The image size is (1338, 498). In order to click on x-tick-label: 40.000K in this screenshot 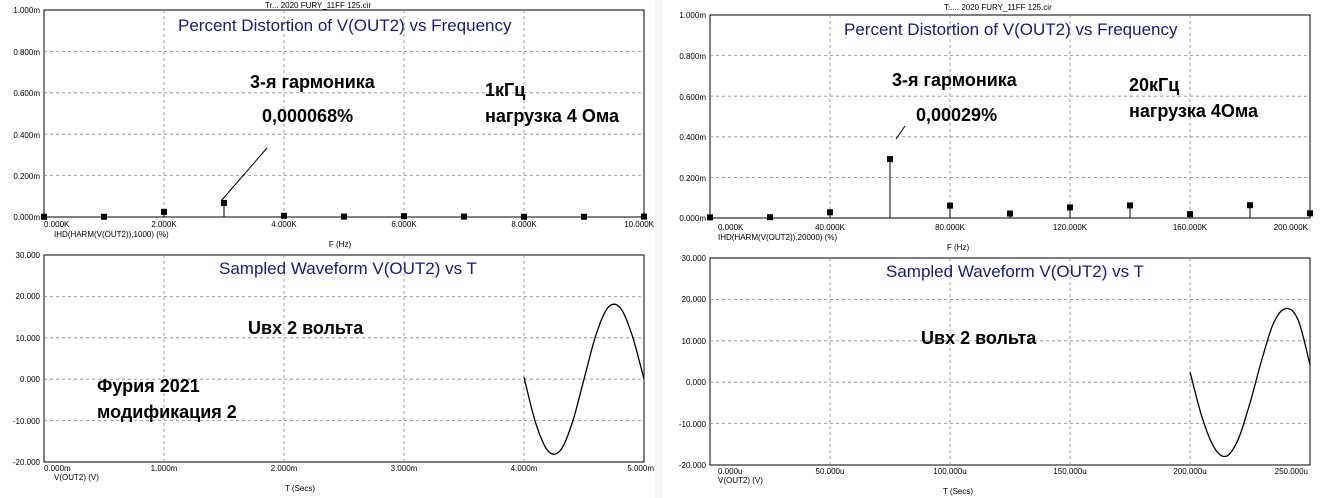, I will do `click(830, 227)`.